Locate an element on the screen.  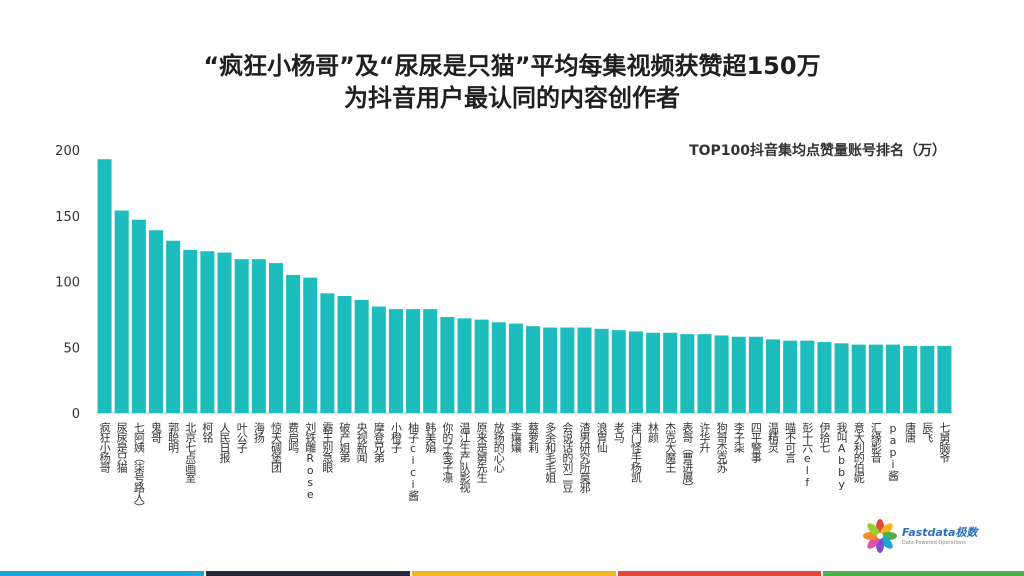
logo-tagline: Data Powered Operations is located at coordinates (934, 543).